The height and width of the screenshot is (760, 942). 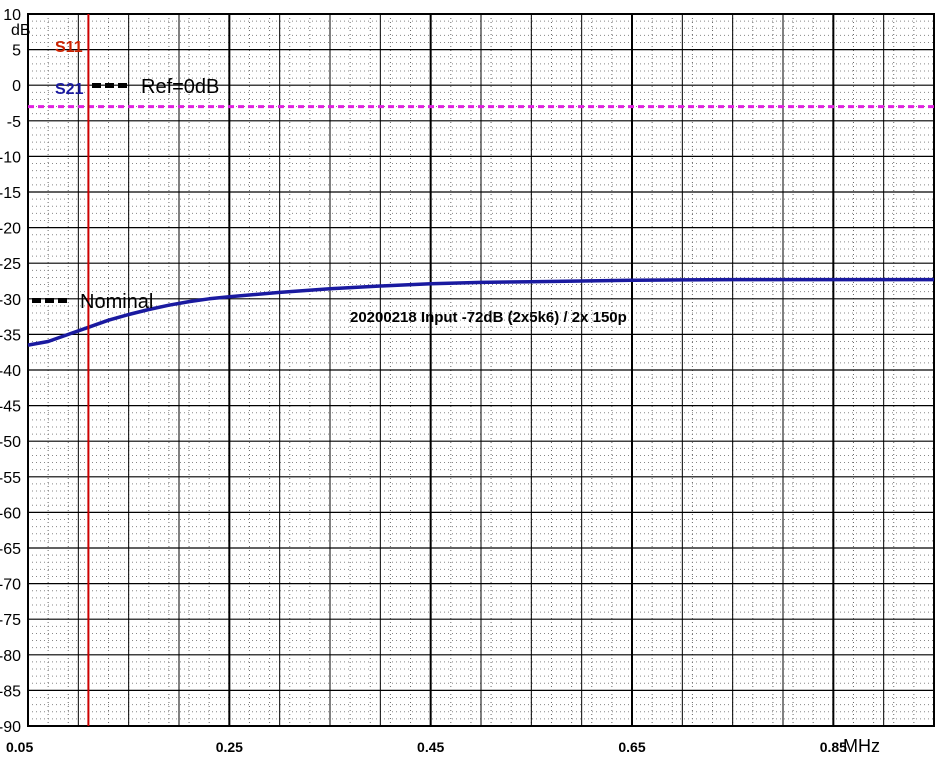 I want to click on x-tick-label: 0.45, so click(x=430, y=747).